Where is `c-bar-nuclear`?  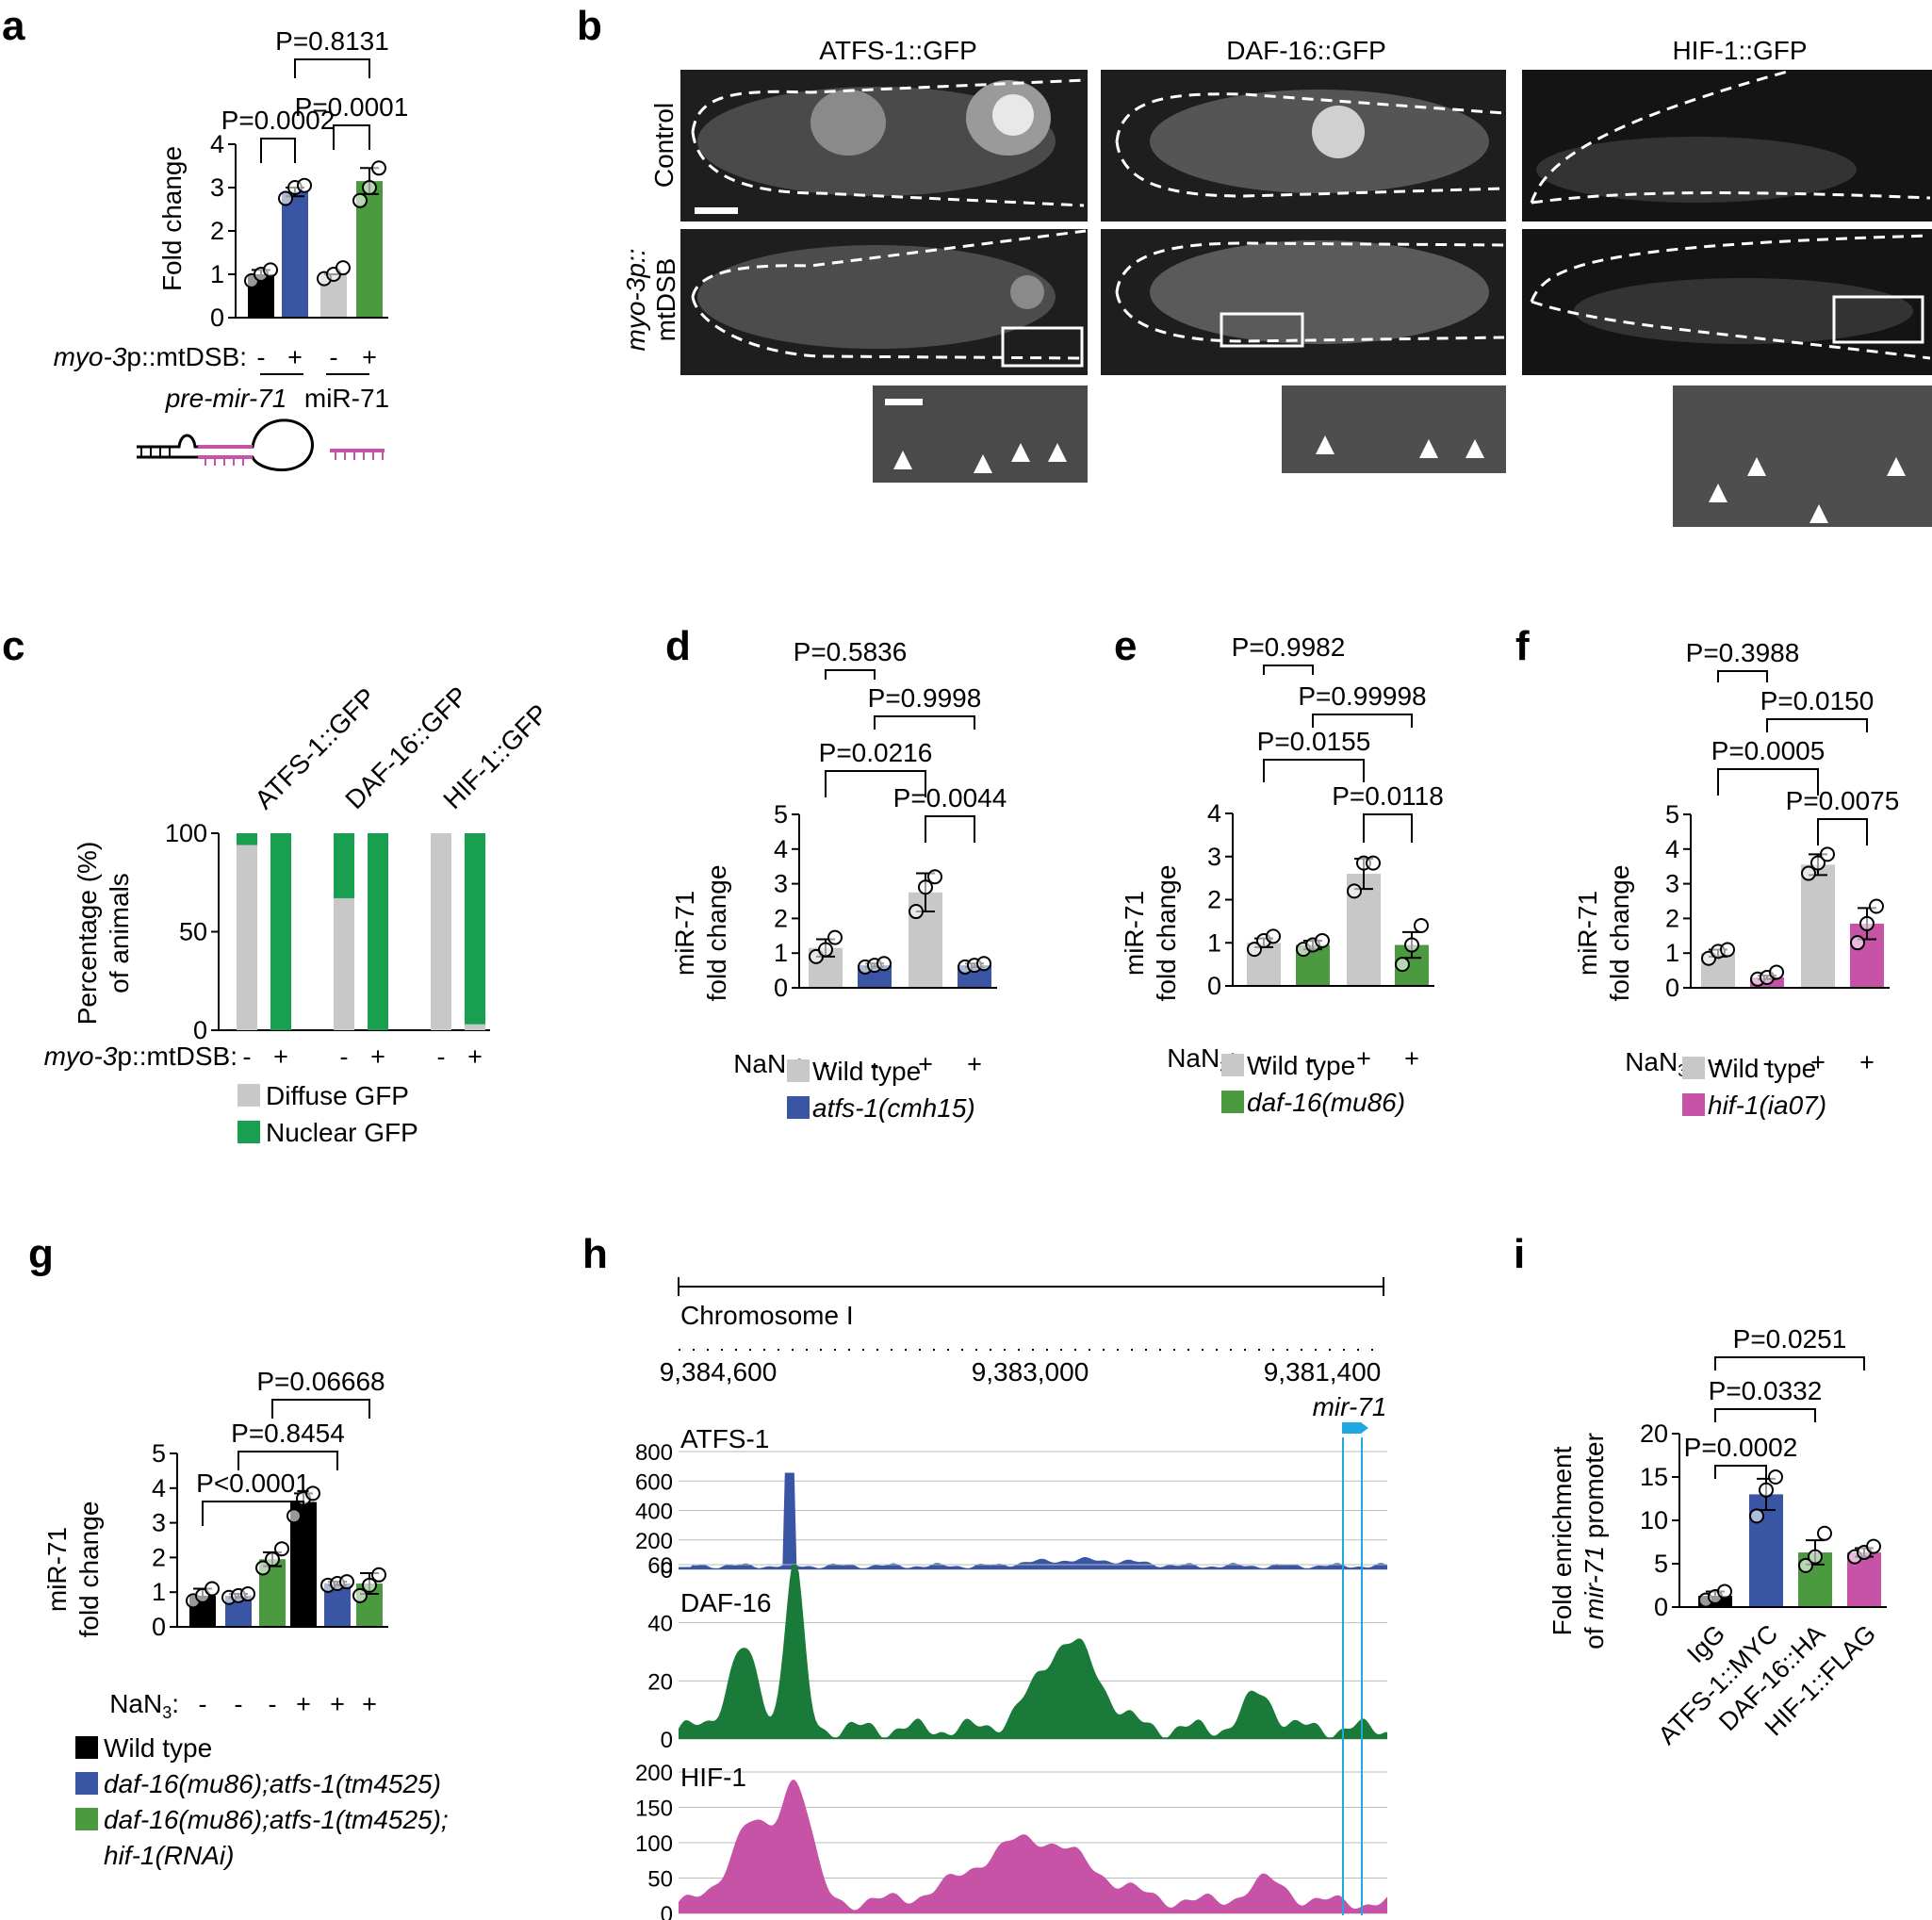 c-bar-nuclear is located at coordinates (378, 932).